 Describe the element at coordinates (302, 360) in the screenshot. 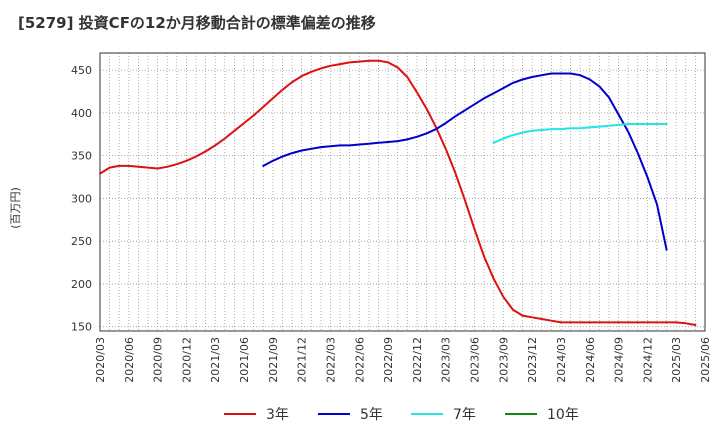

I see `x-tick-label: 2021/12` at that location.